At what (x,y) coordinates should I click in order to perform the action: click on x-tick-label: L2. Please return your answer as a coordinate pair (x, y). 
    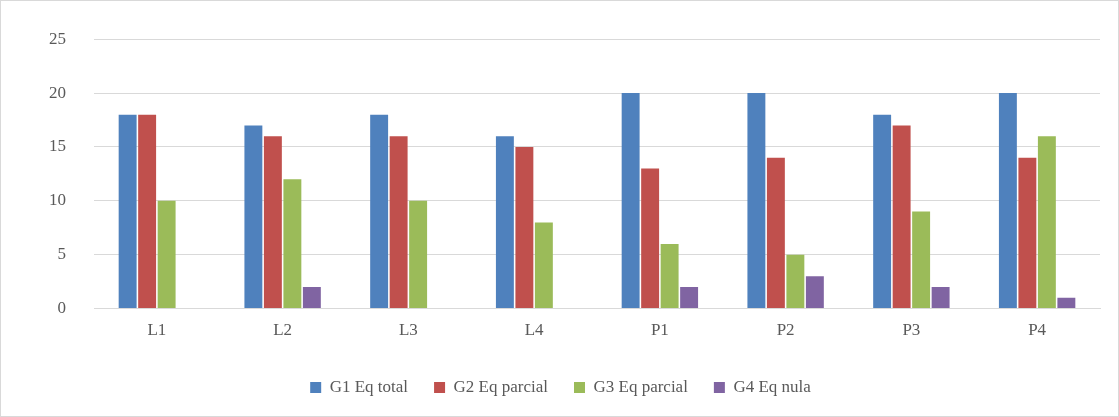
    Looking at the image, I should click on (283, 330).